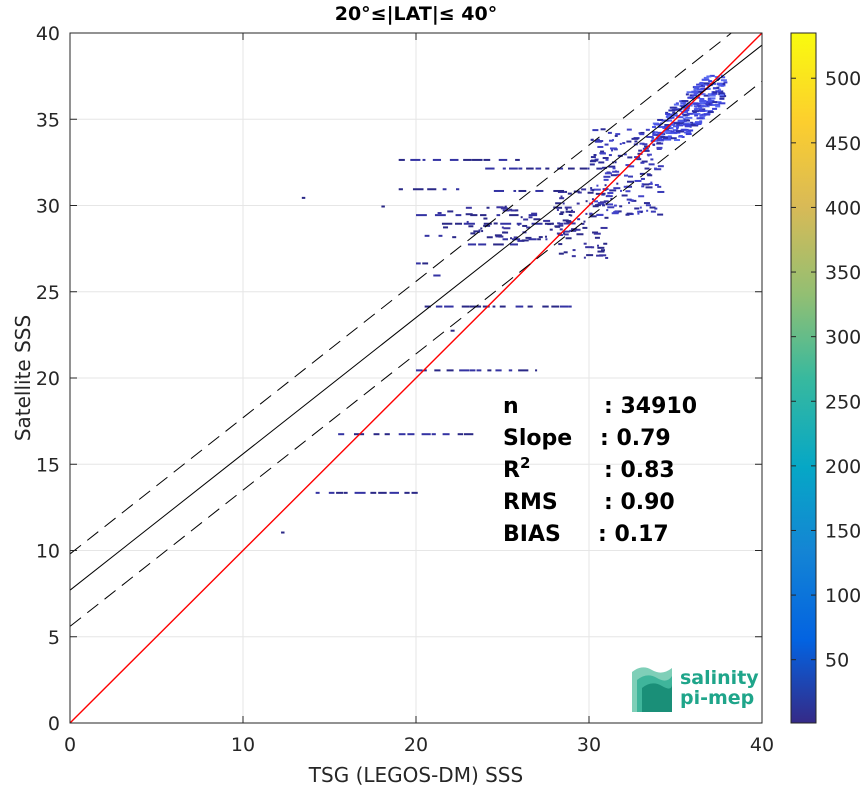 Image resolution: width=865 pixels, height=789 pixels. What do you see at coordinates (843, 208) in the screenshot?
I see `colorbar-tick-label: 400` at bounding box center [843, 208].